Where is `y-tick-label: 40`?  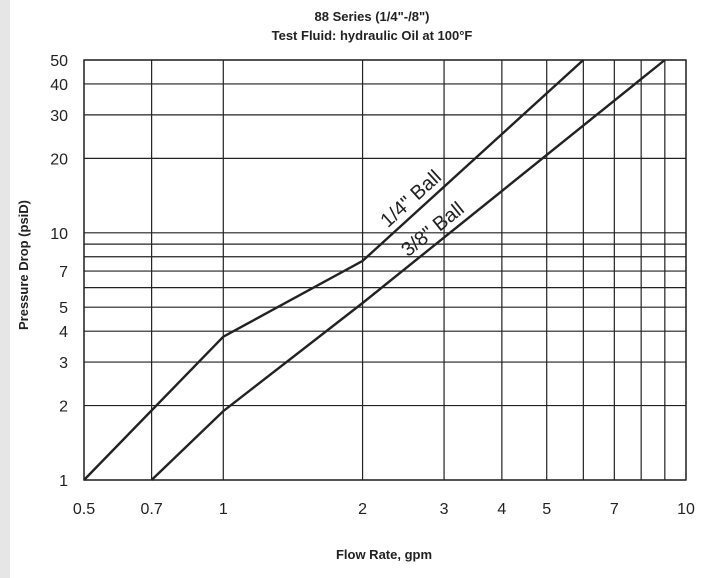
y-tick-label: 40 is located at coordinates (59, 85).